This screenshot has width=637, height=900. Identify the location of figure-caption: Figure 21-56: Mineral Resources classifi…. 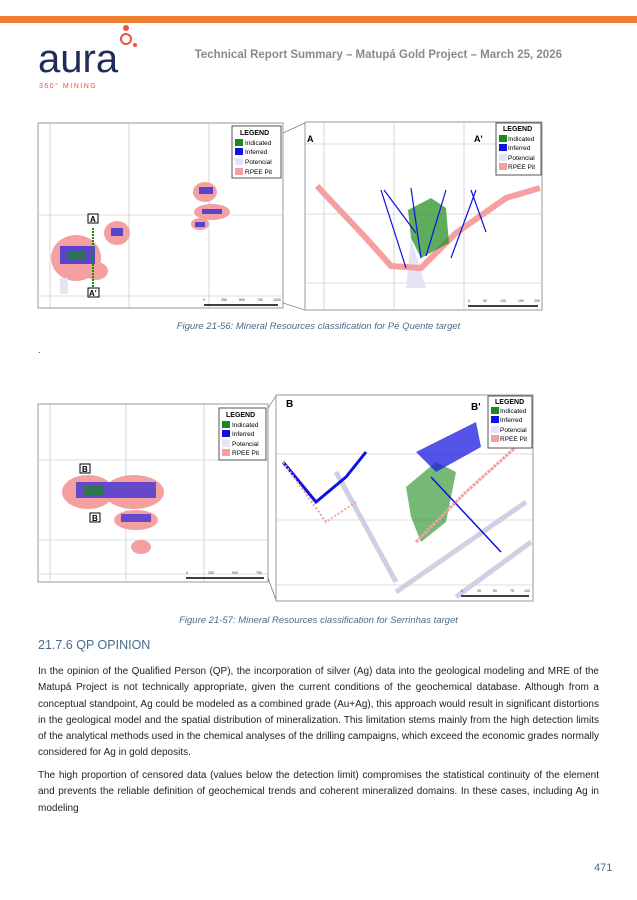
(318, 326).